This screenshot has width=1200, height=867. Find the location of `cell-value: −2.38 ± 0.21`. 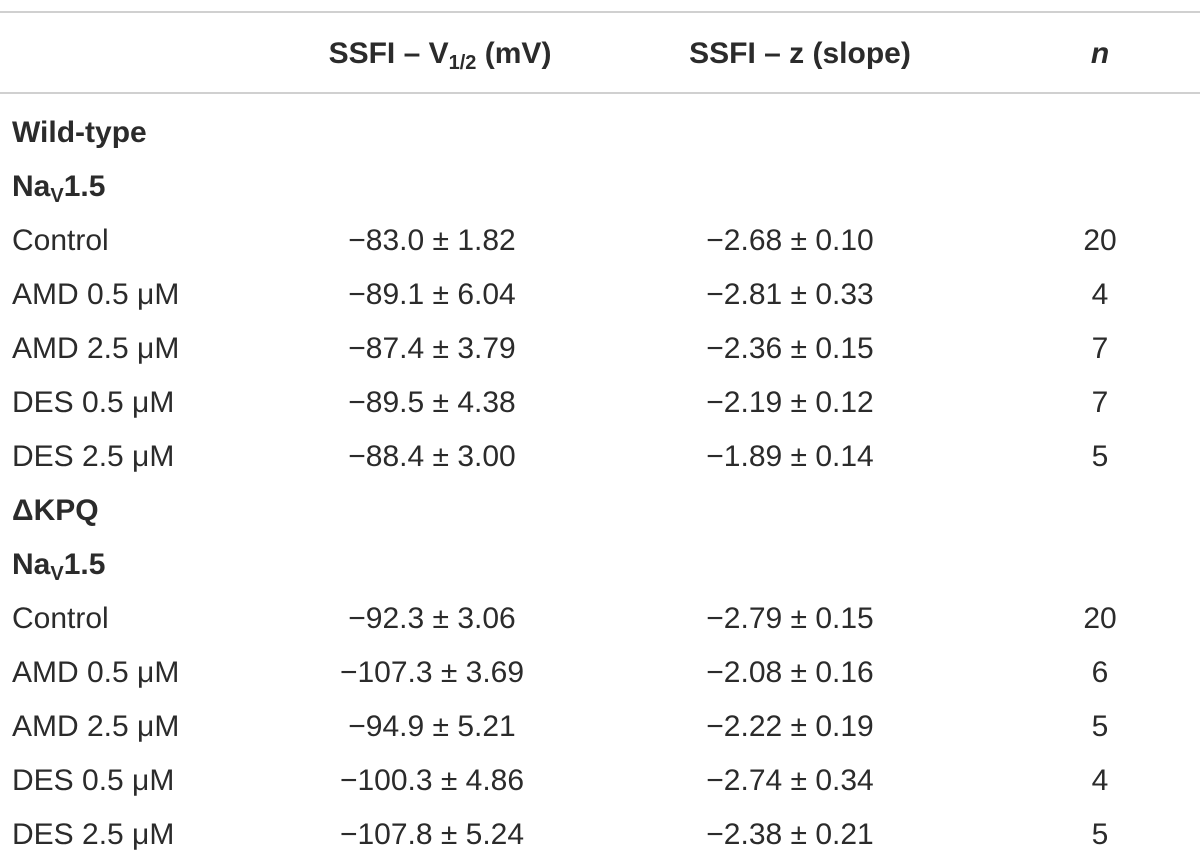

cell-value: −2.38 ± 0.21 is located at coordinates (790, 834).